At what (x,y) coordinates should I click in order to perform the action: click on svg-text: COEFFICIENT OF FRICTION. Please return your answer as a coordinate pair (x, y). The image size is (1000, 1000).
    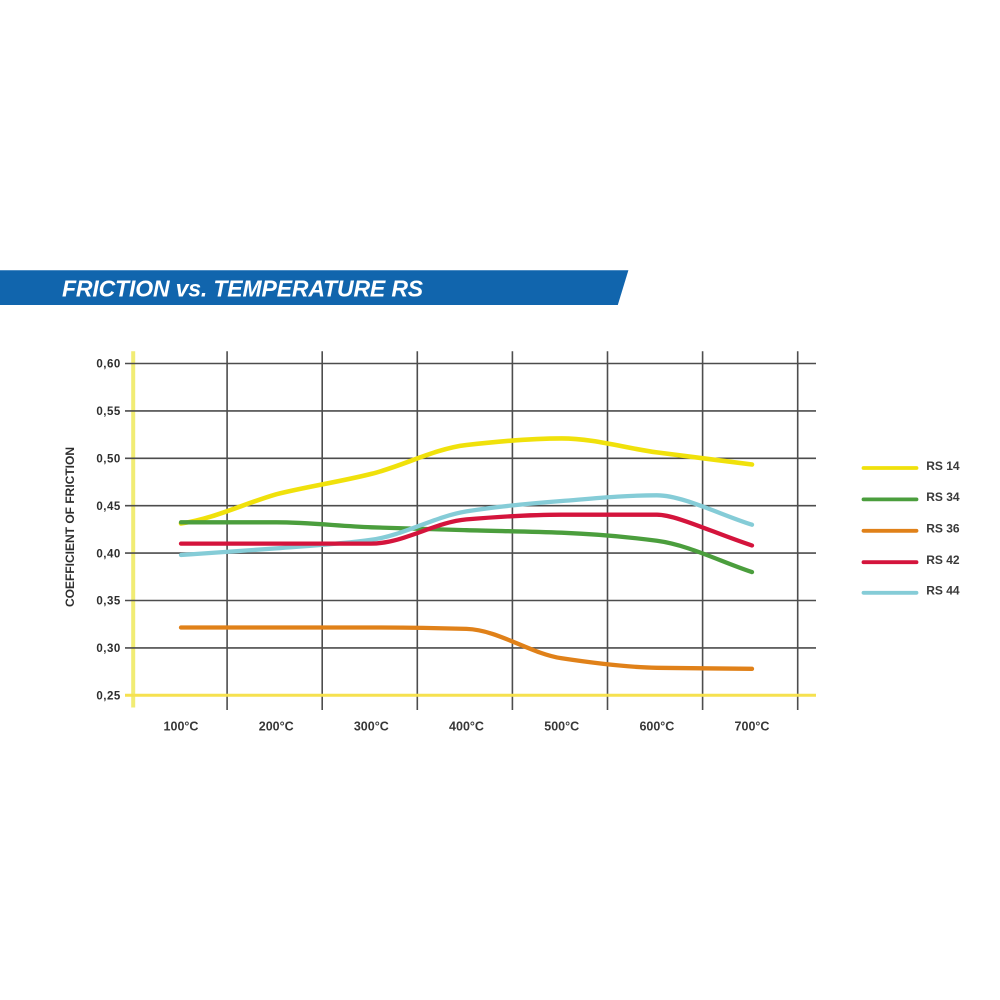
    Looking at the image, I should click on (70, 527).